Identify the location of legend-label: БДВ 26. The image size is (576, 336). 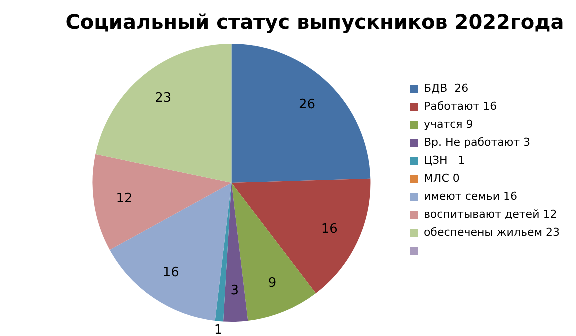
(446, 88).